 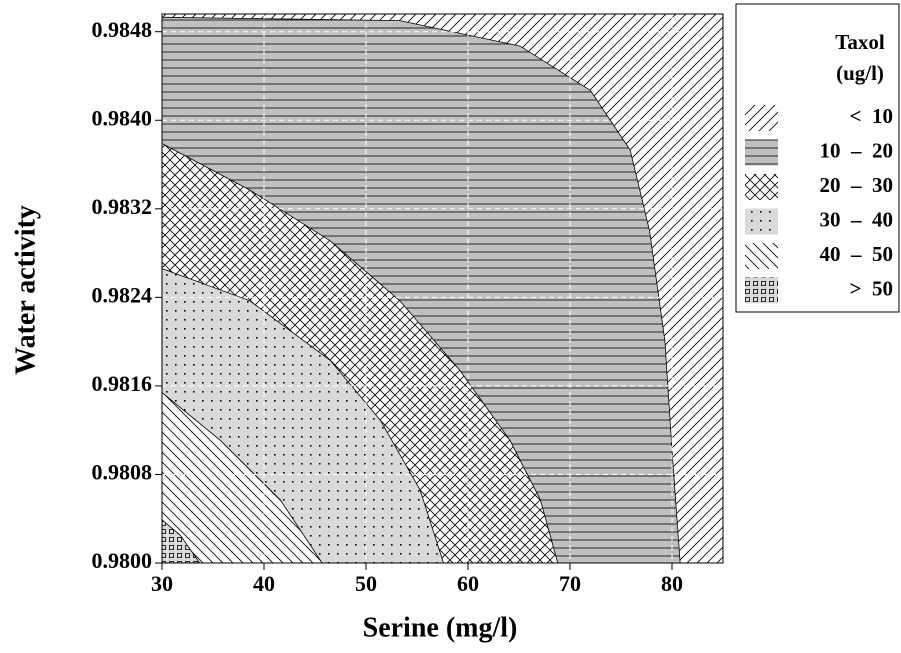 I want to click on x-tick-label: 60, so click(x=468, y=583).